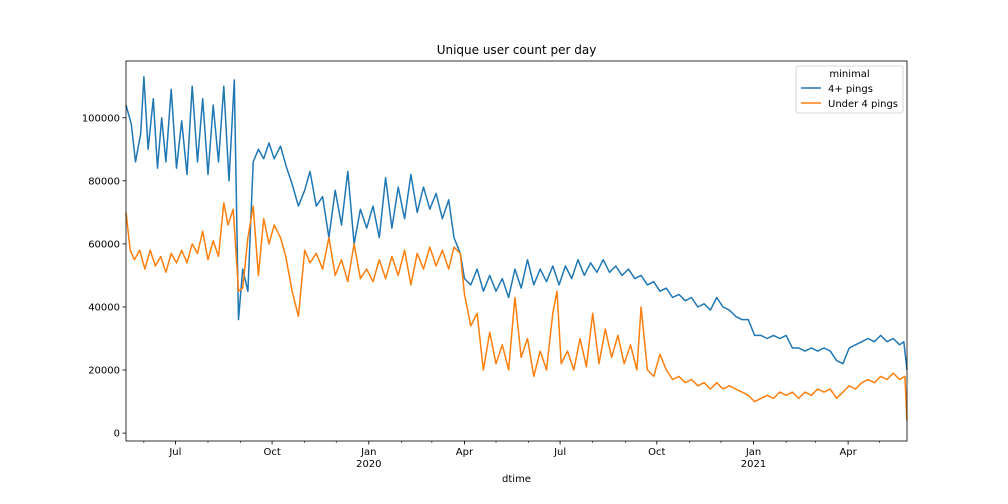  Describe the element at coordinates (368, 464) in the screenshot. I see `x-tick-year-label: 2020` at that location.